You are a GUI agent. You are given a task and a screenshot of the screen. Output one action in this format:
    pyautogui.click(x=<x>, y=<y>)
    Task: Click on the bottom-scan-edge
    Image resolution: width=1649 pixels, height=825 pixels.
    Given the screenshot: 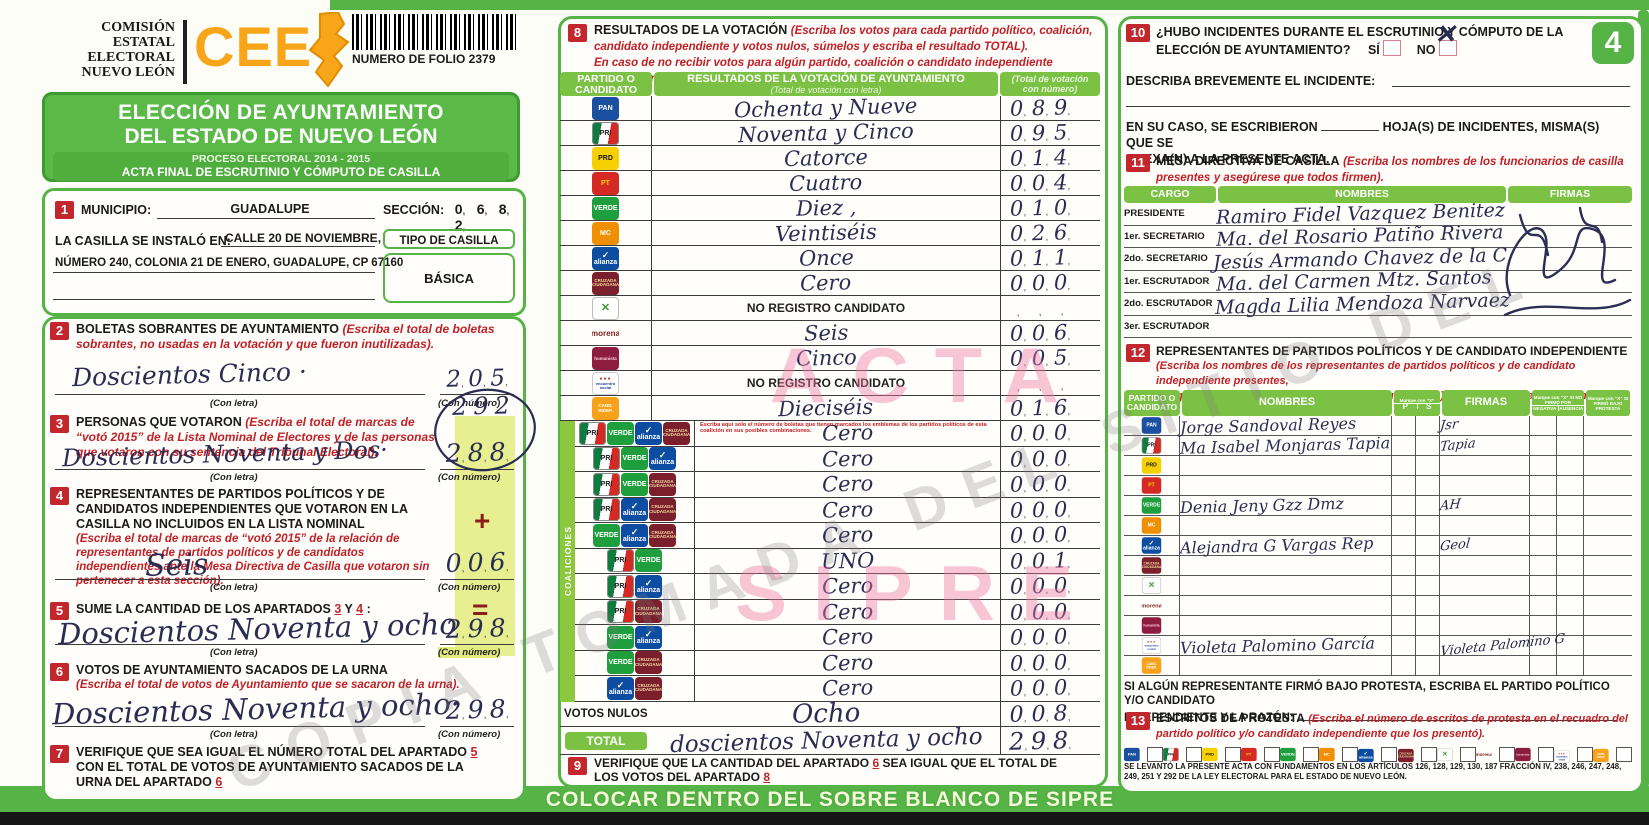 What is the action you would take?
    pyautogui.click(x=824, y=818)
    